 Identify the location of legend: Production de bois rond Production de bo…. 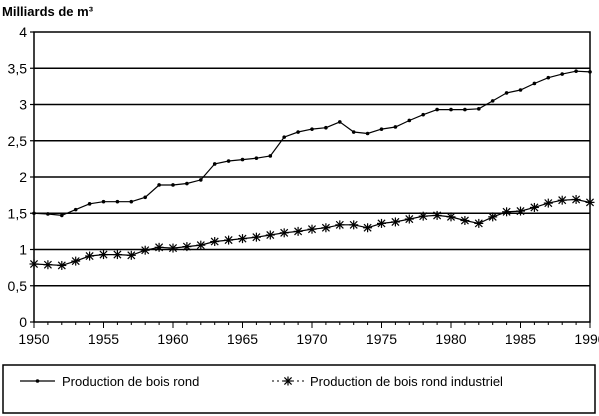
(299, 389).